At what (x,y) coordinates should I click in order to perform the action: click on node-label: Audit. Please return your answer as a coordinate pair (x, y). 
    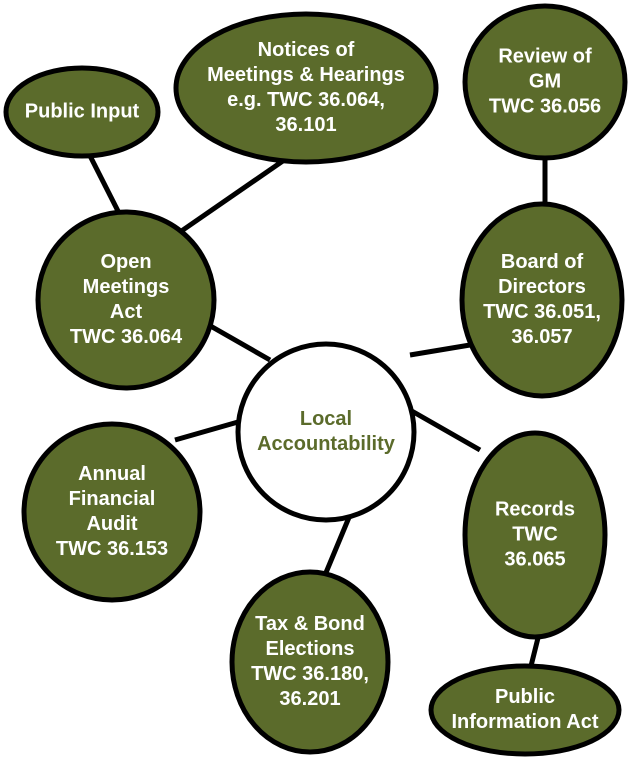
    Looking at the image, I should click on (111, 524).